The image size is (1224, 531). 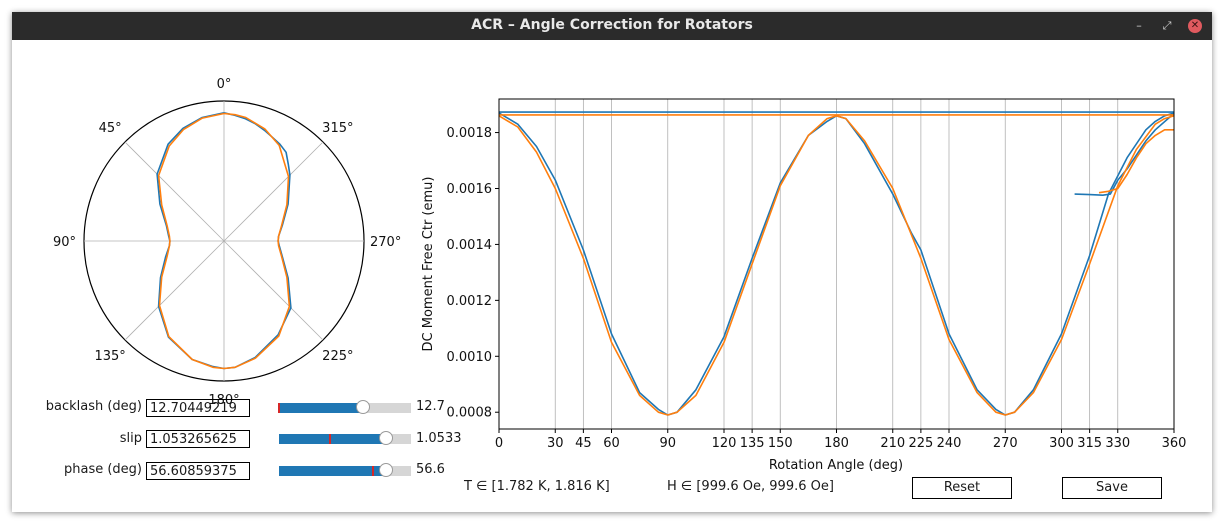 I want to click on phase-value: 56.6, so click(x=430, y=469).